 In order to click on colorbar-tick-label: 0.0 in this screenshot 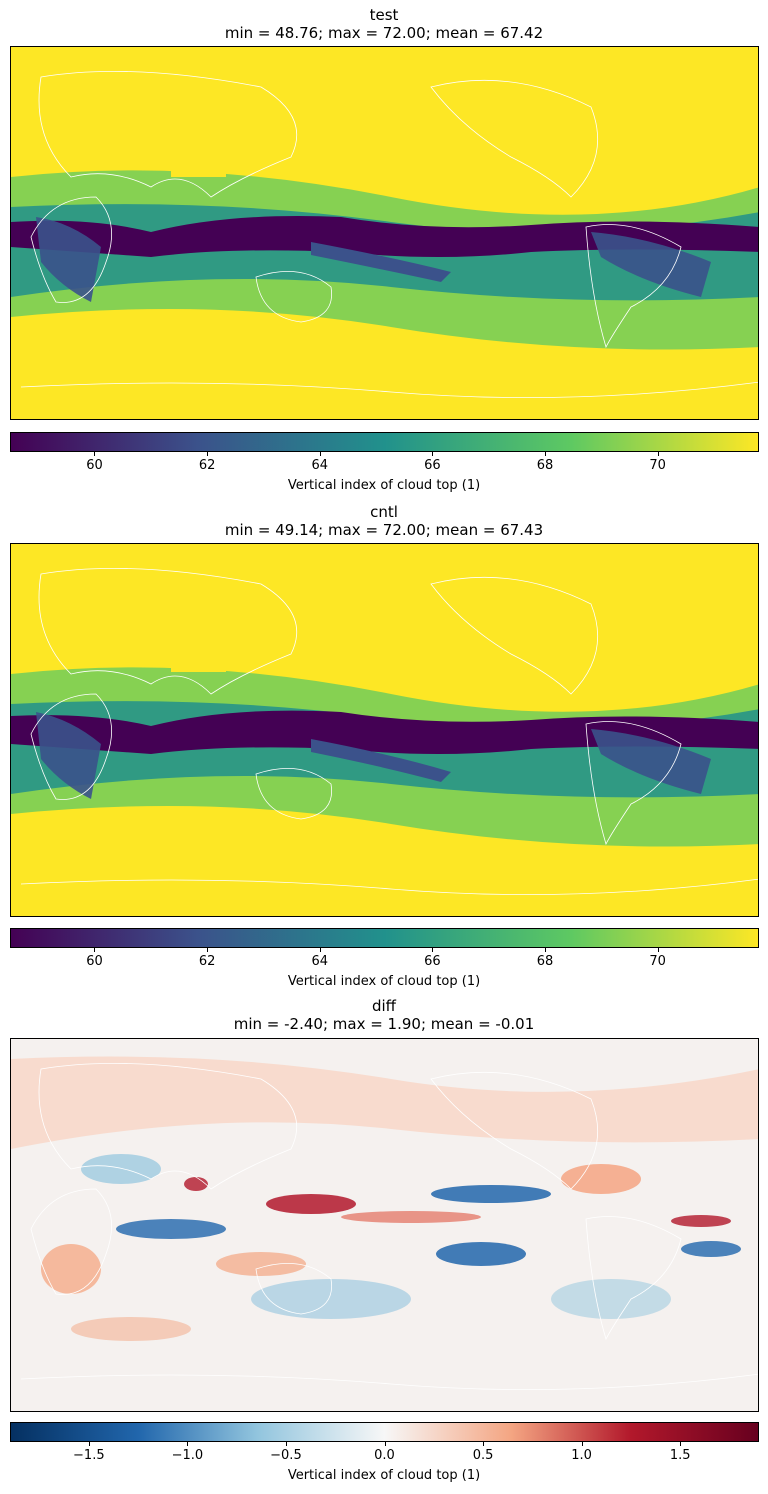, I will do `click(384, 1455)`.